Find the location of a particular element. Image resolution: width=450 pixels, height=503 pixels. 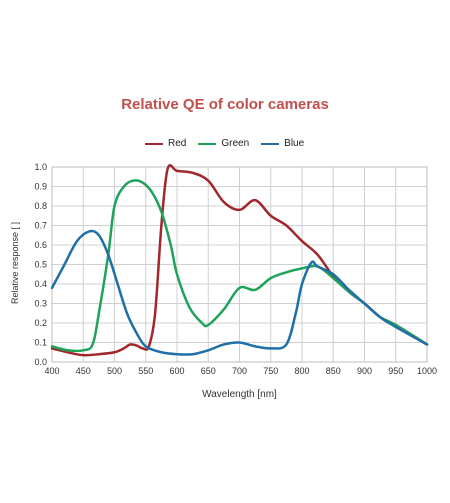

legend-item-green: Green is located at coordinates (223, 143).